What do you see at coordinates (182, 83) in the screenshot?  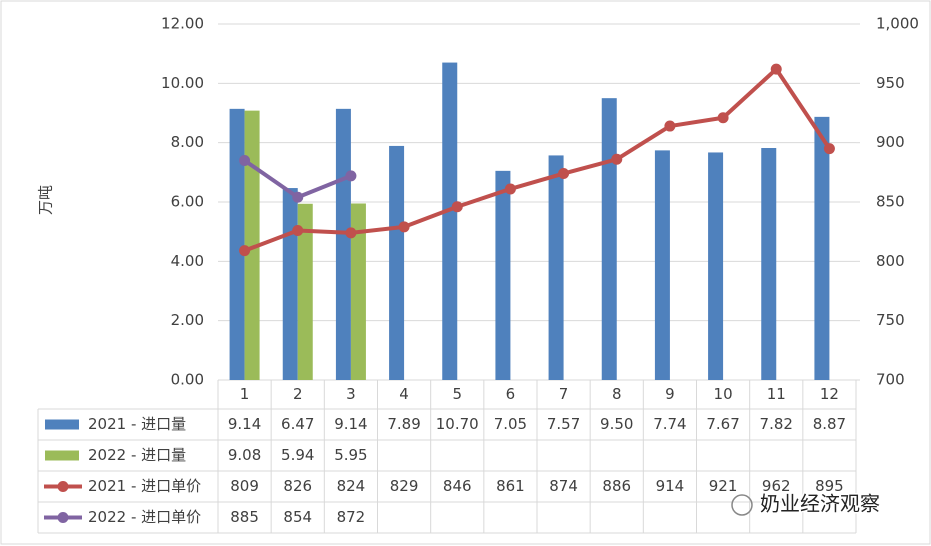 I see `y-tick-label: 10.00` at bounding box center [182, 83].